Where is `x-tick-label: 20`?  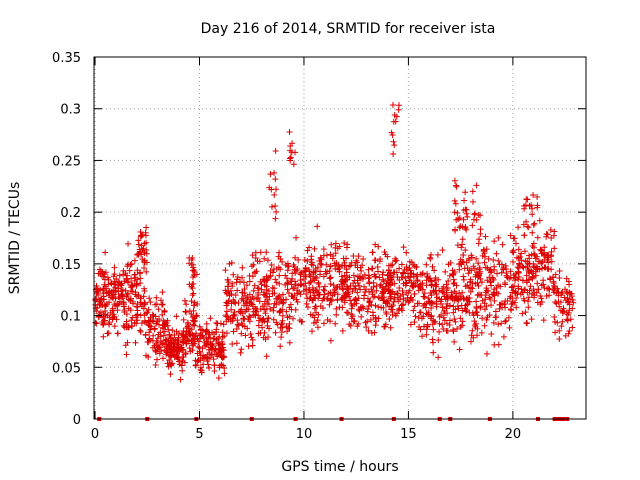
x-tick-label: 20 is located at coordinates (513, 434).